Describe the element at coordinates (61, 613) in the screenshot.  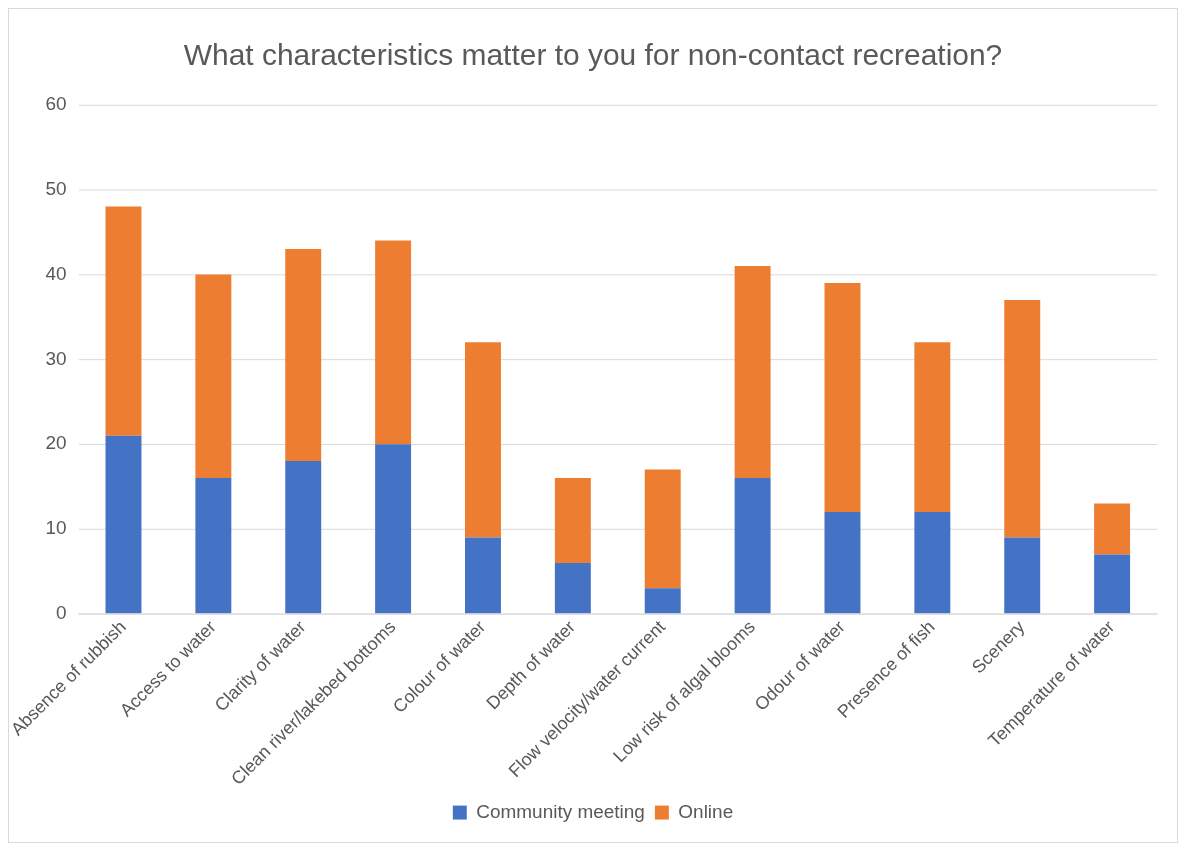
I see `y-tick-label: 0` at that location.